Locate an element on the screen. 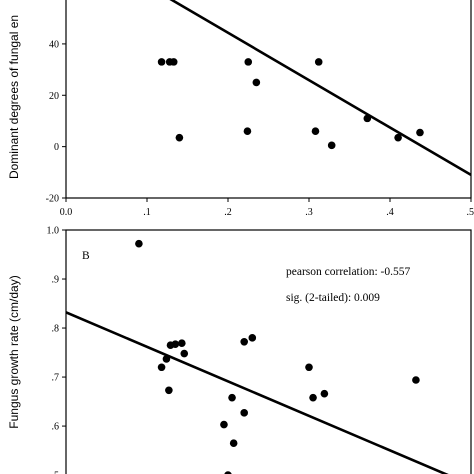  y-tick-label: .6 is located at coordinates (56, 427).